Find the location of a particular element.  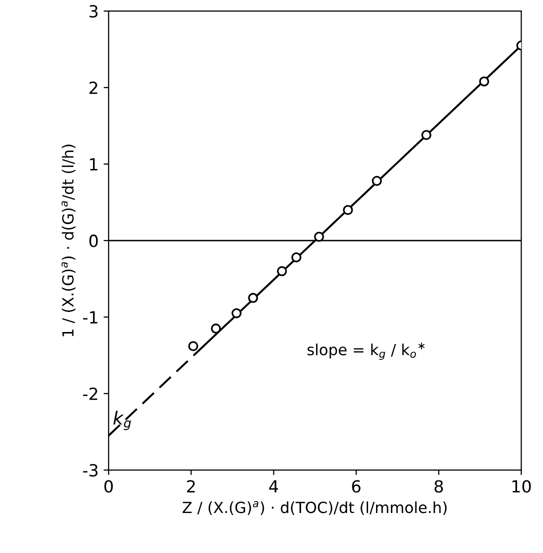

annotation: slope = k$_{g}$ / k$_{o}$$^{∗}$ is located at coordinates (366, 351).